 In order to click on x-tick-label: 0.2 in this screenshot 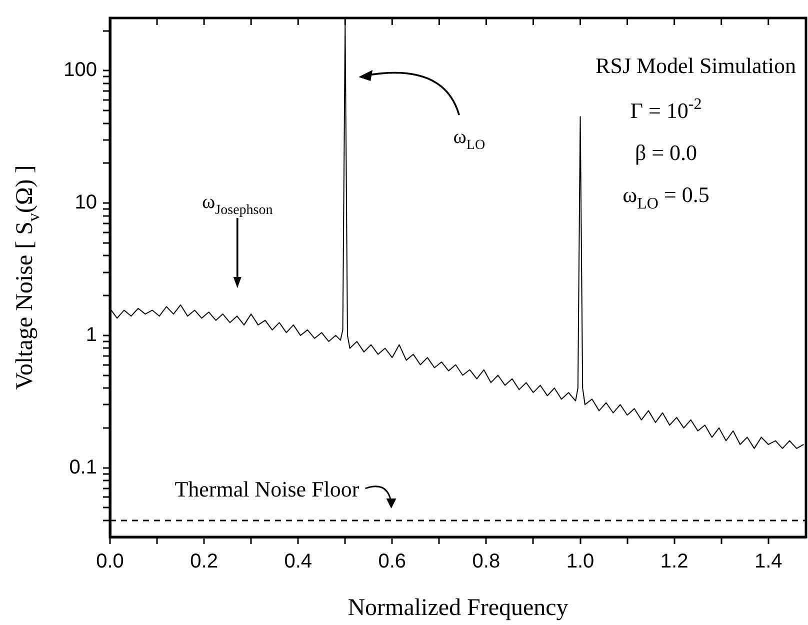, I will do `click(204, 561)`.